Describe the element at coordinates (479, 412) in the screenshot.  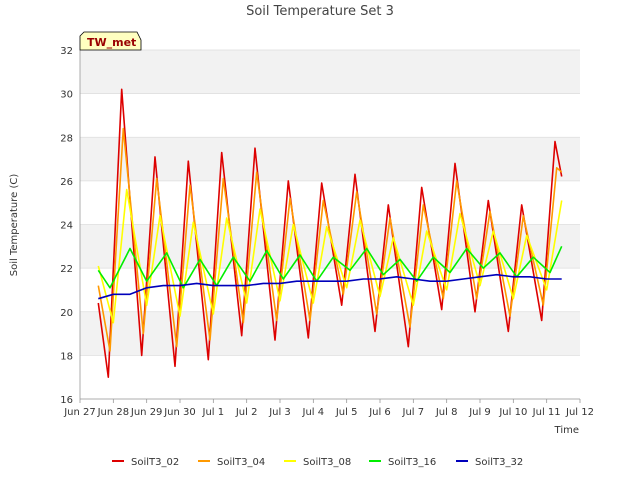
I see `x-tick-label: Jul 9` at that location.